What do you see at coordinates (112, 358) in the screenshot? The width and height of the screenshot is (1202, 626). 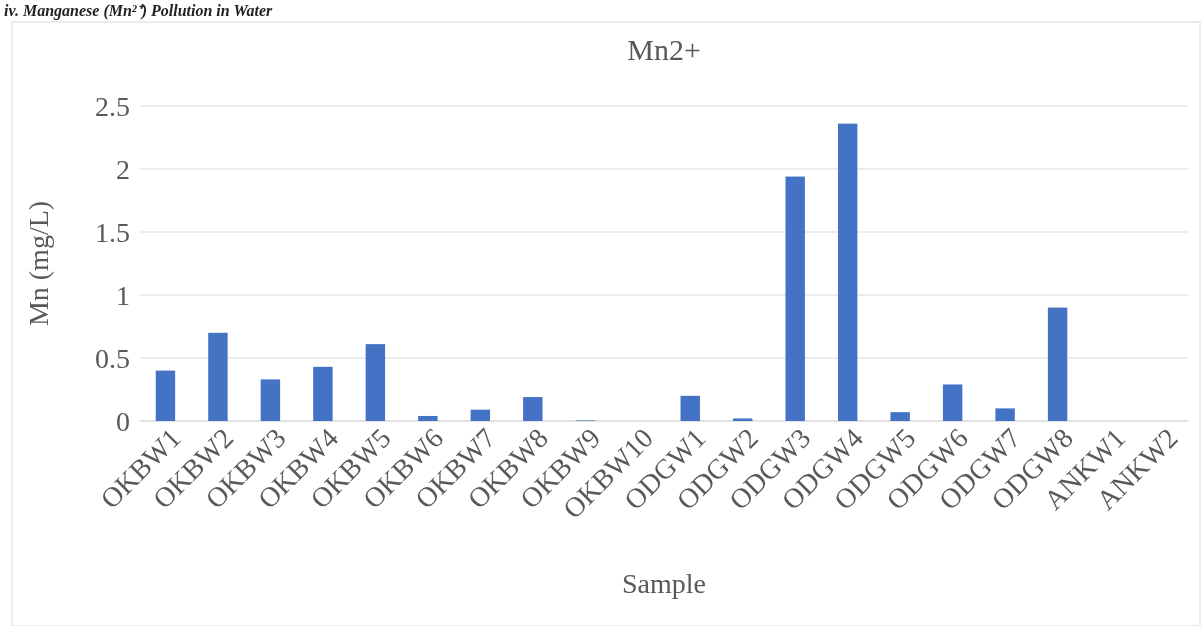 I see `y-tick-label: 0.5` at bounding box center [112, 358].